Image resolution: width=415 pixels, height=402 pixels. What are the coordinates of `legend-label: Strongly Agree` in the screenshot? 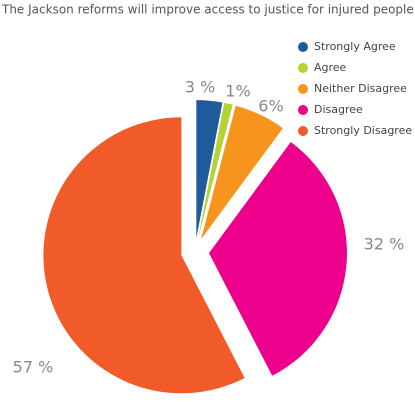 It's located at (355, 46).